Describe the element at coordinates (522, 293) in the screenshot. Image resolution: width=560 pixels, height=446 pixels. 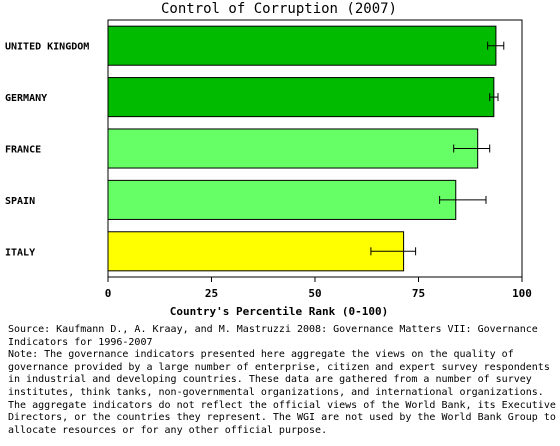
I see `x-tick-label: 100` at that location.